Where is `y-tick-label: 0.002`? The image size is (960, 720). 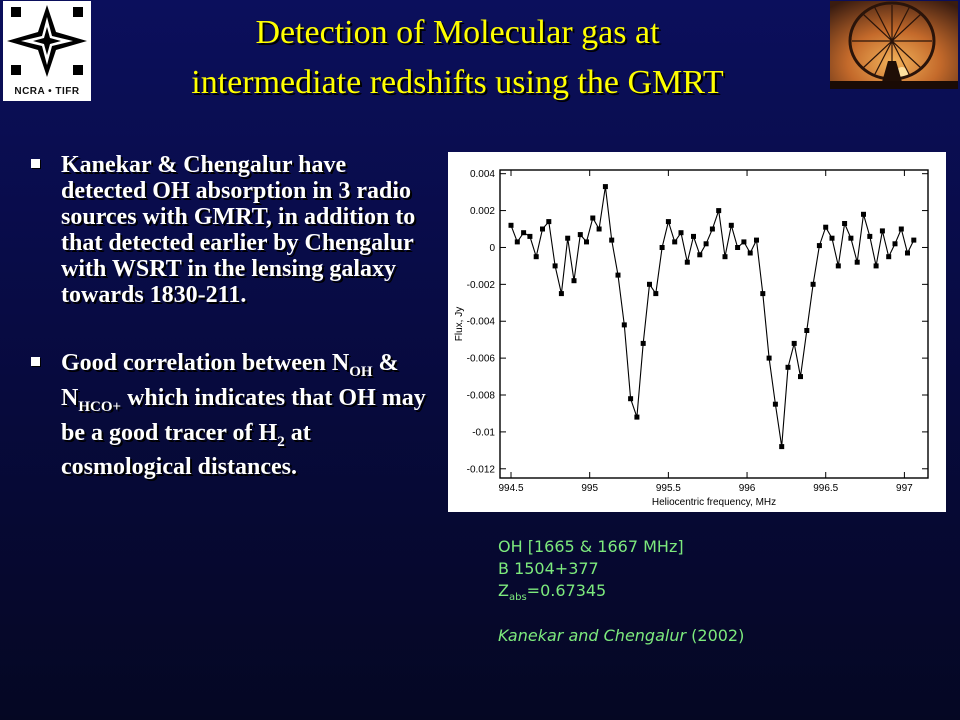 y-tick-label: 0.002 is located at coordinates (482, 211).